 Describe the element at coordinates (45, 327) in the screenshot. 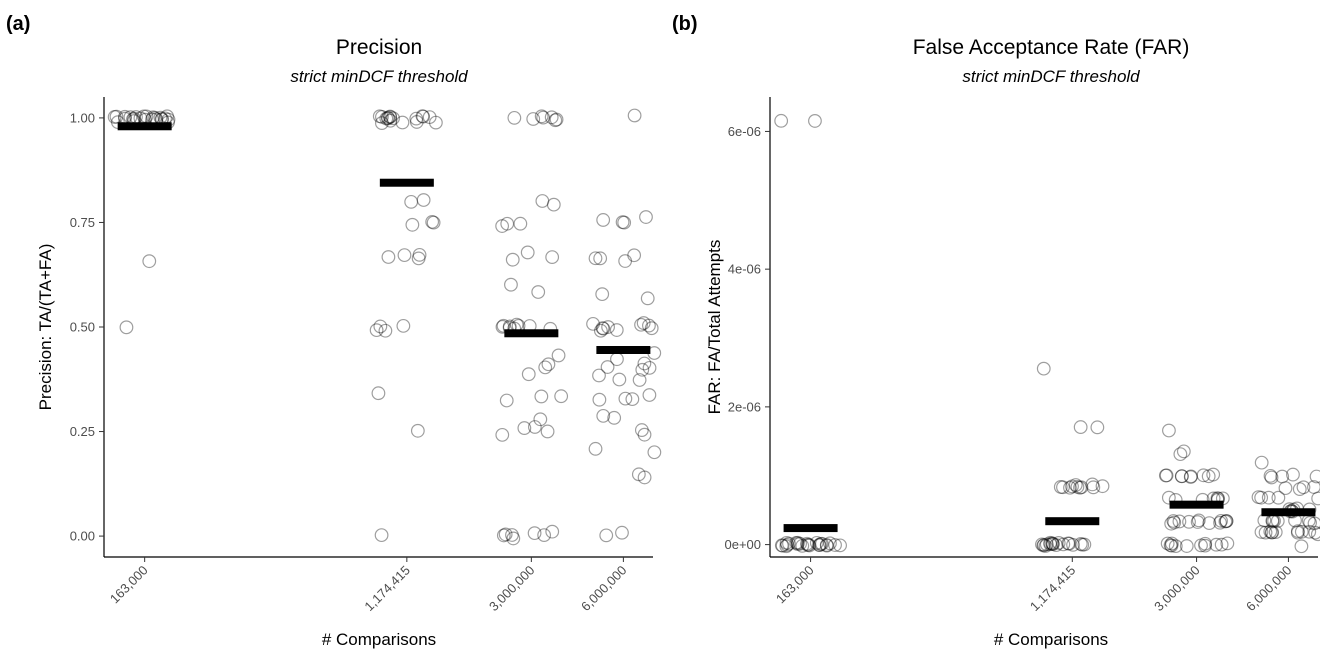

I see `panel-a-ylabel: Precision: TA/(TA+FA)` at that location.